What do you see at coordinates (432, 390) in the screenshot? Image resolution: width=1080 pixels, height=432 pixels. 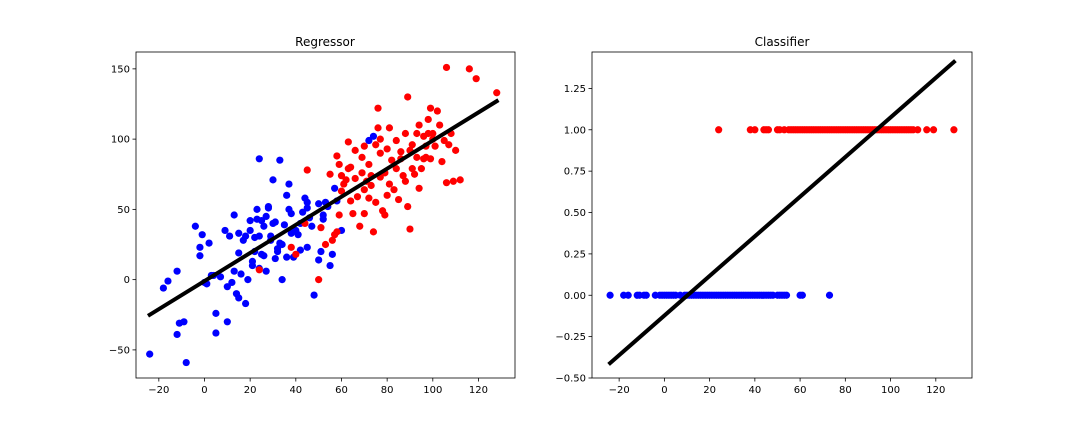 I see `regressor-xtick-label: 100` at bounding box center [432, 390].